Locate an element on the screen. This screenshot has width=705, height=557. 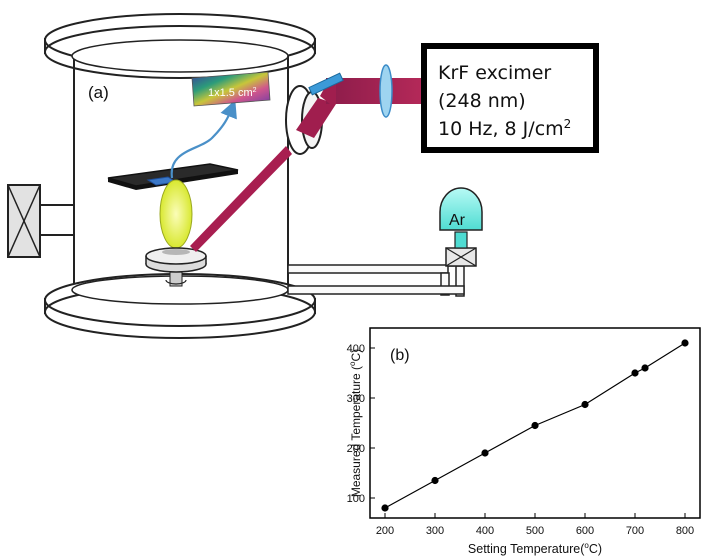
substrate-holder is located at coordinates (173, 176).